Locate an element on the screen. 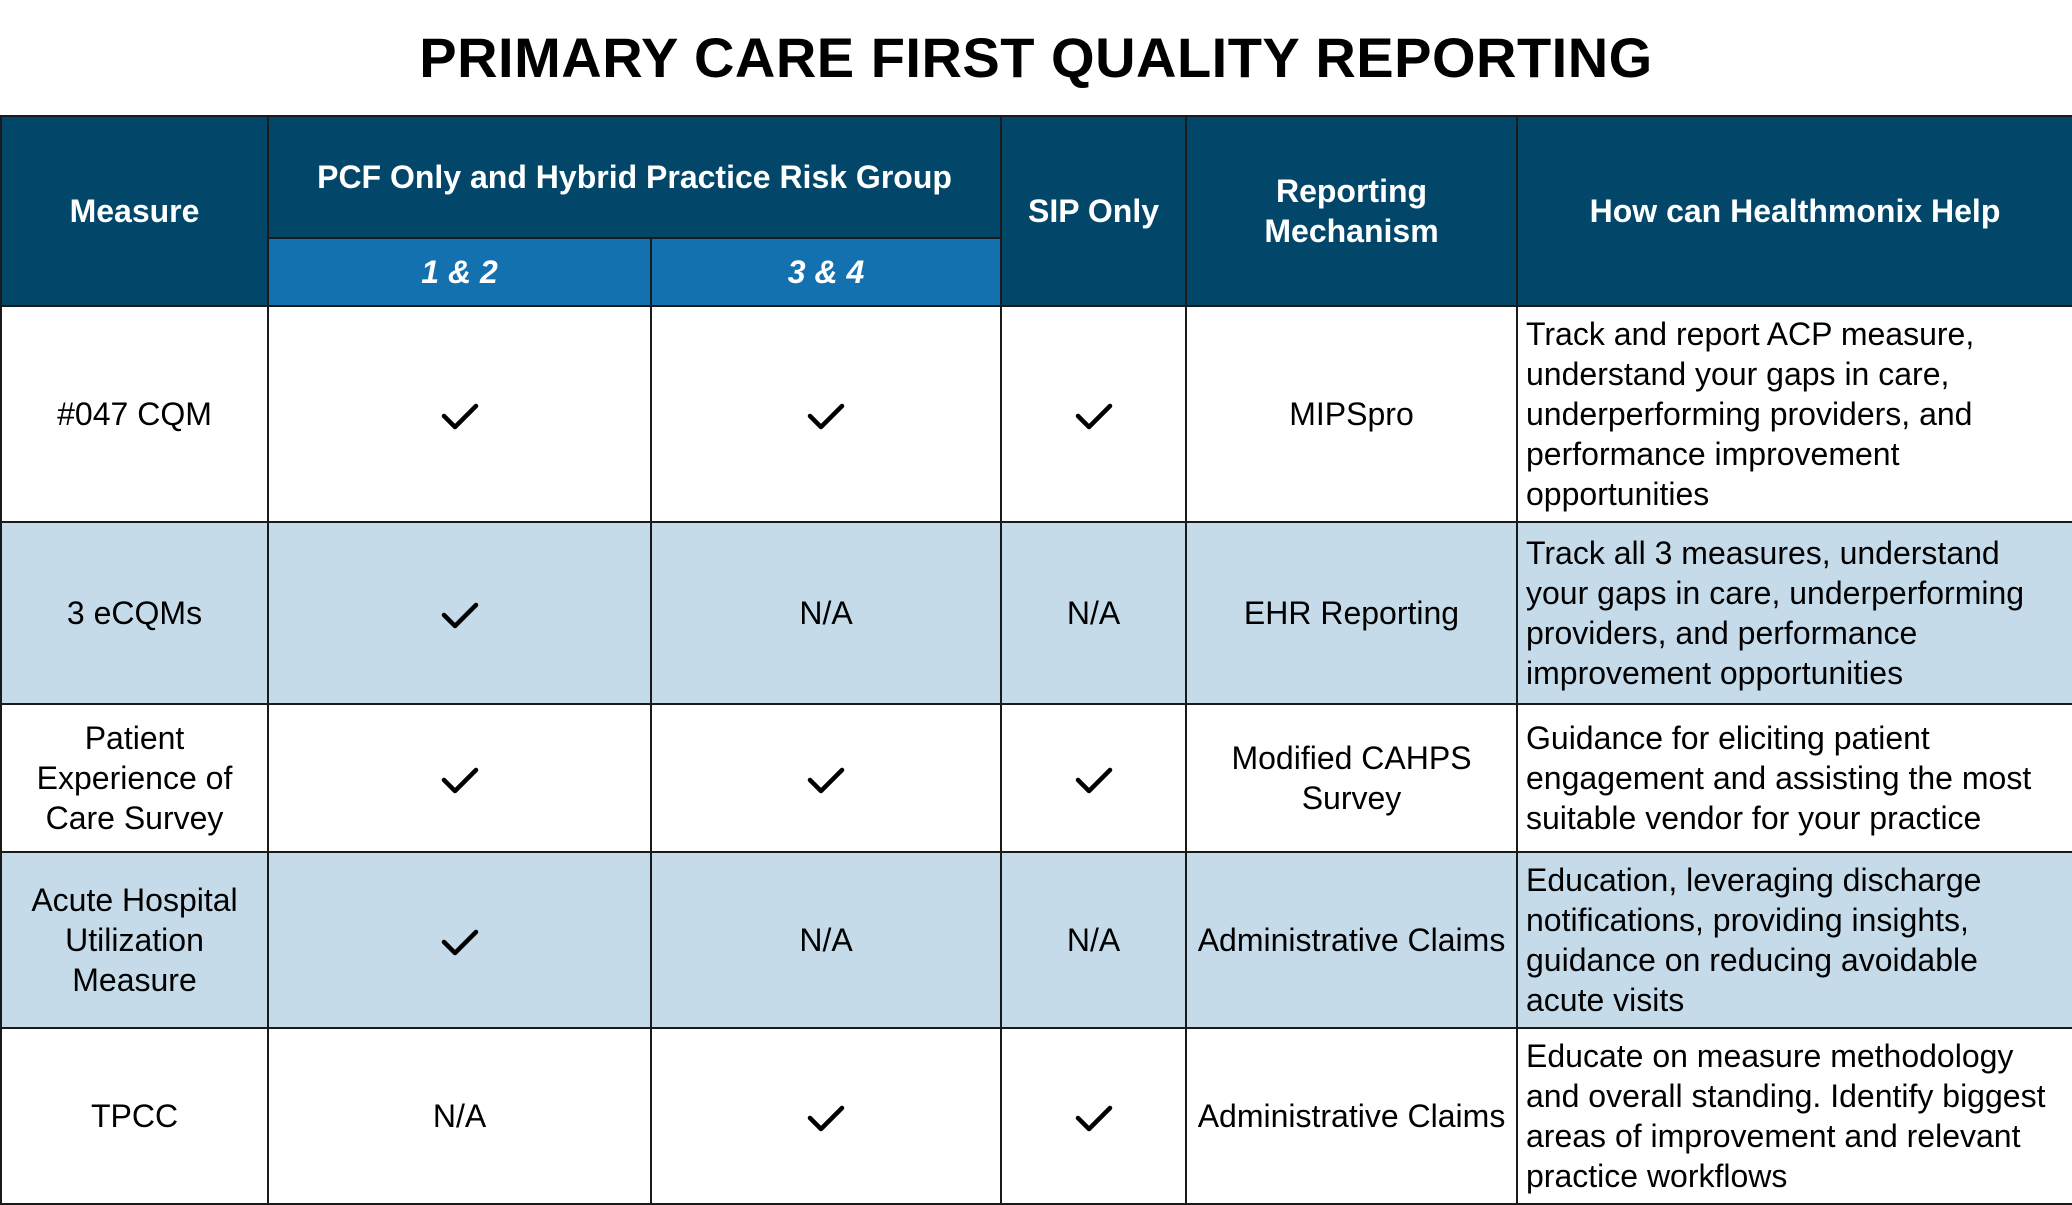  risk-1-2-cell: N/A is located at coordinates (459, 1116).